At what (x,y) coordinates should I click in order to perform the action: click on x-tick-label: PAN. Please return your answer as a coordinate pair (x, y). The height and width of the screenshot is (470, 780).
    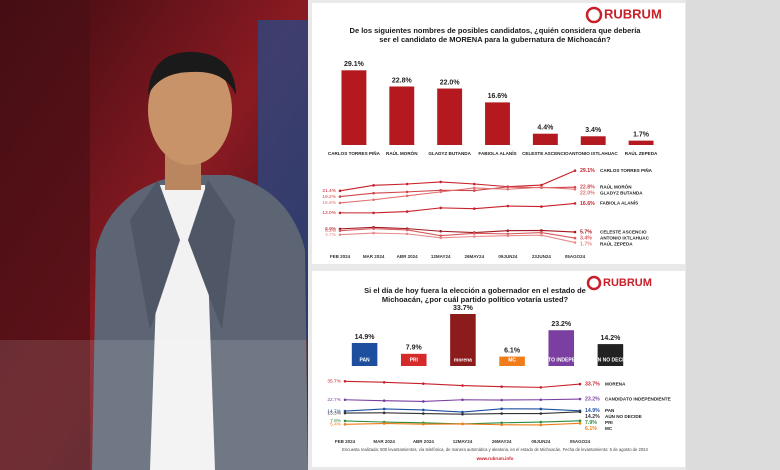
    Looking at the image, I should click on (364, 360).